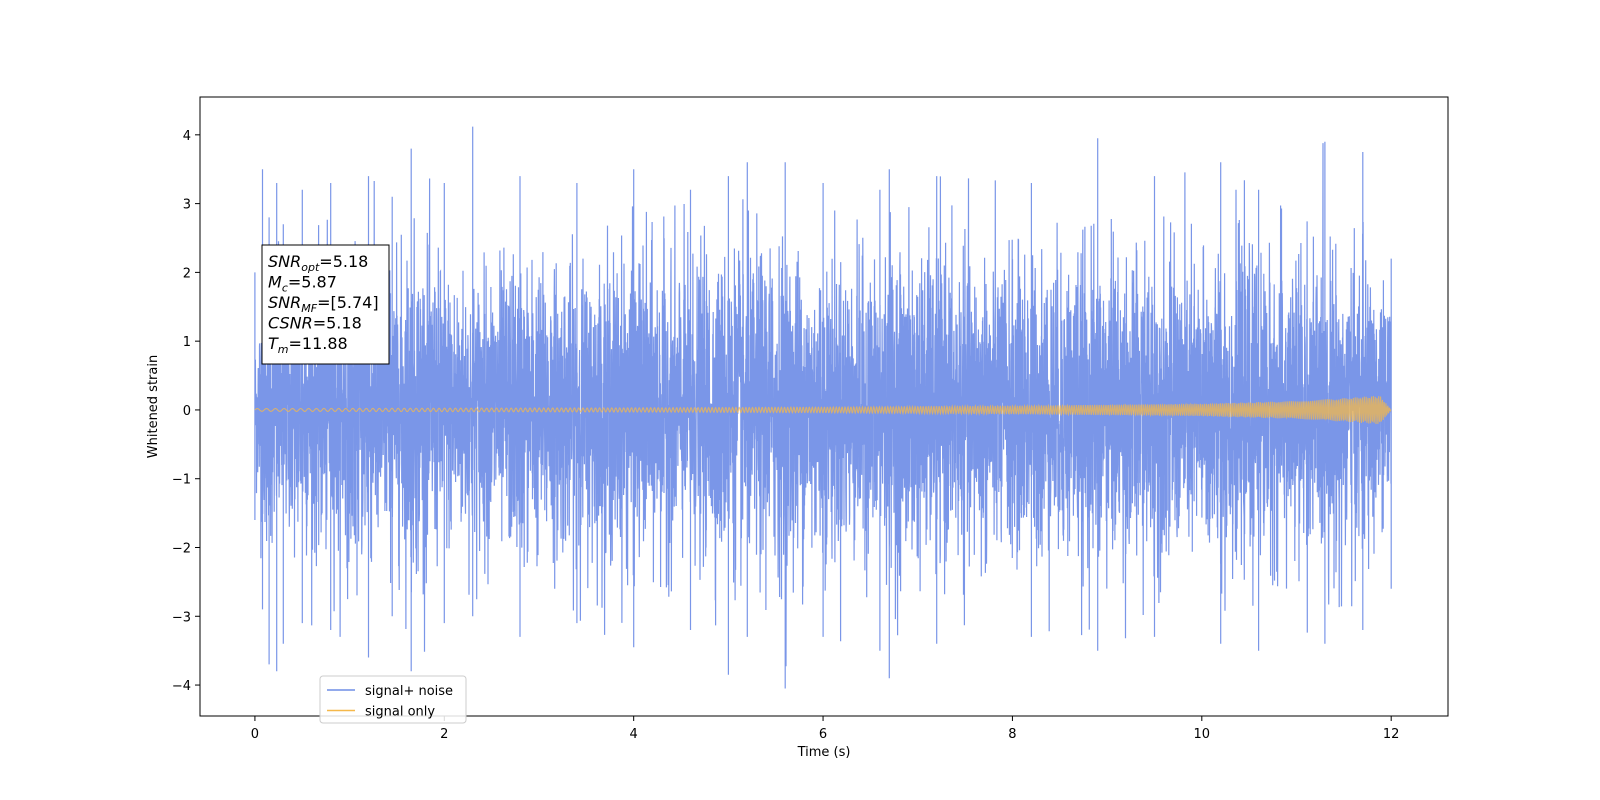 The height and width of the screenshot is (800, 1600). I want to click on annotation-line: SNRMF=[5.74], so click(323, 304).